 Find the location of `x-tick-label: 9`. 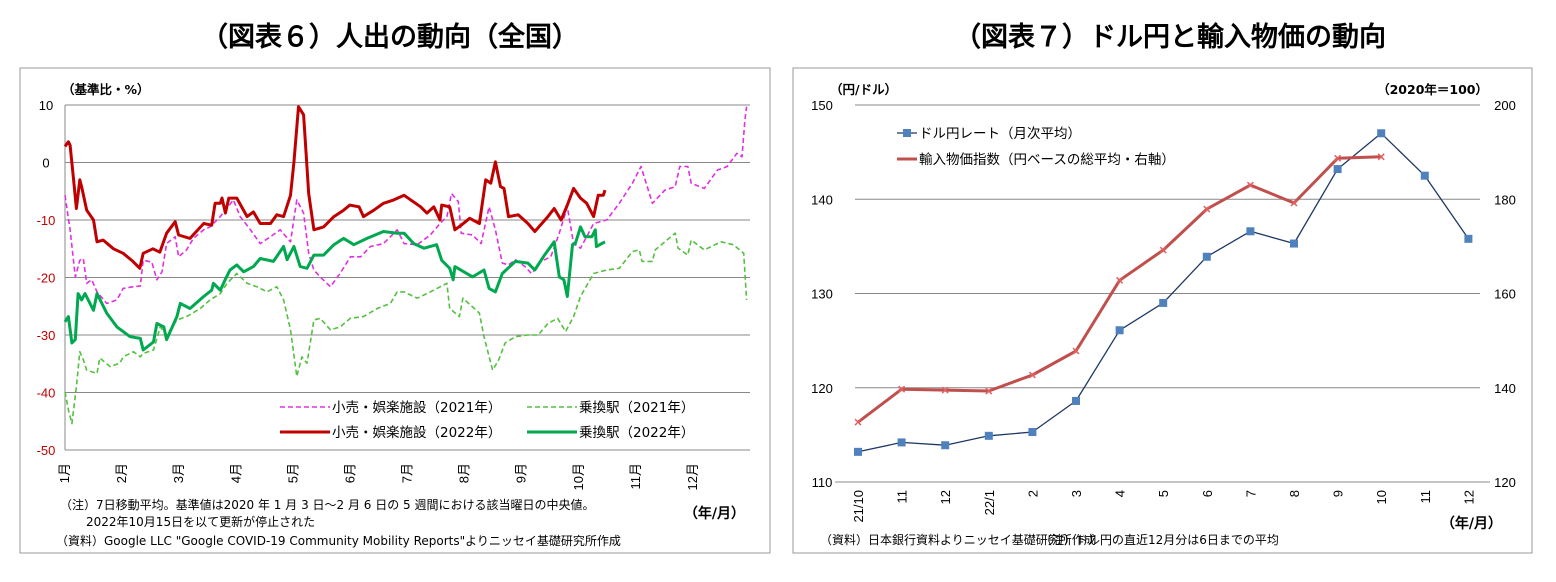

x-tick-label: 9 is located at coordinates (1338, 493).